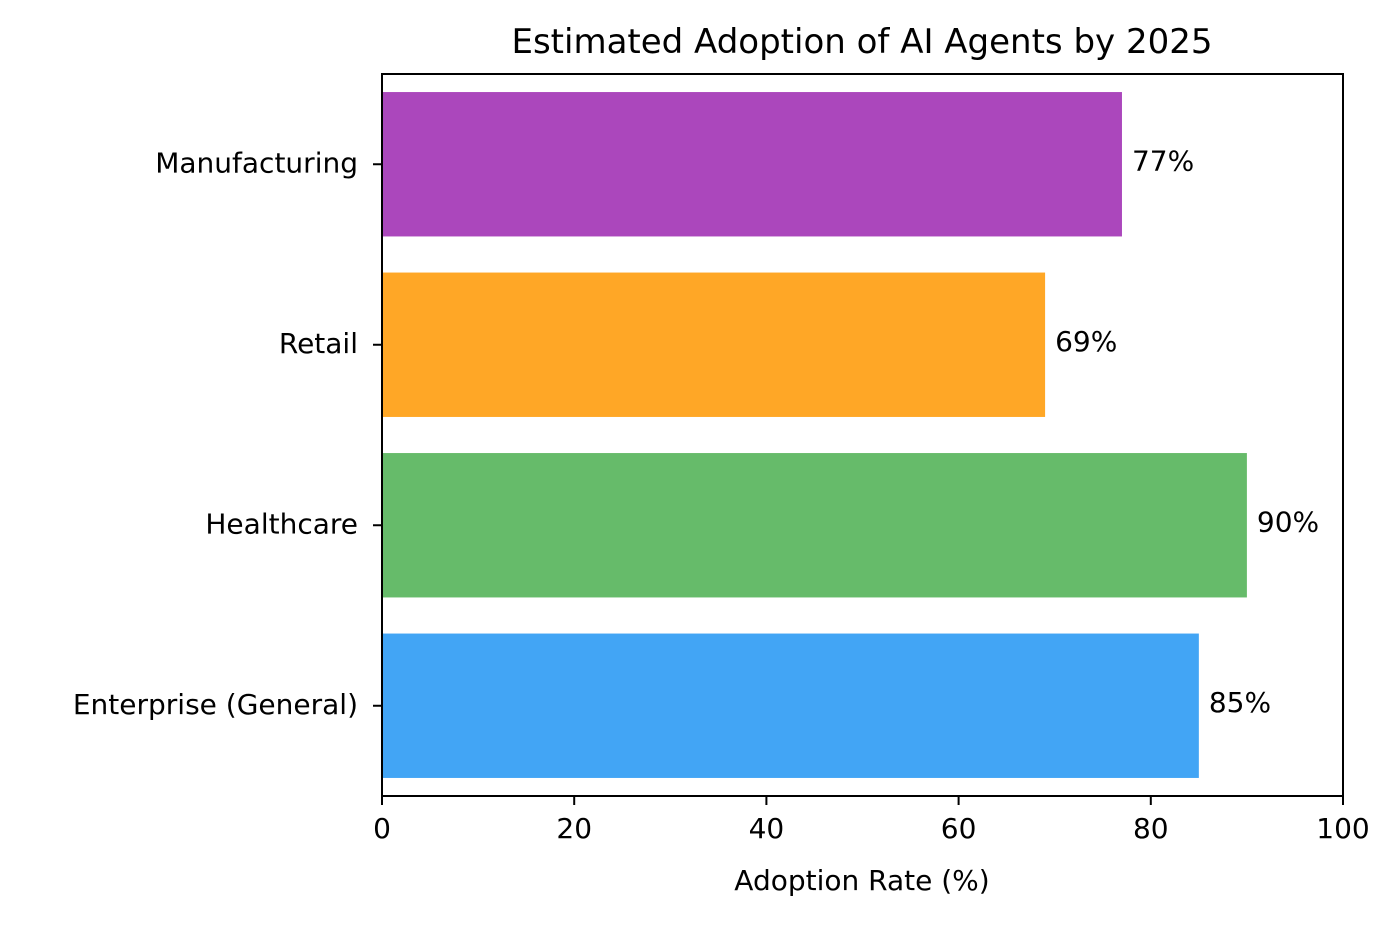 The height and width of the screenshot is (929, 1400). I want to click on x-tick-label: 60, so click(959, 828).